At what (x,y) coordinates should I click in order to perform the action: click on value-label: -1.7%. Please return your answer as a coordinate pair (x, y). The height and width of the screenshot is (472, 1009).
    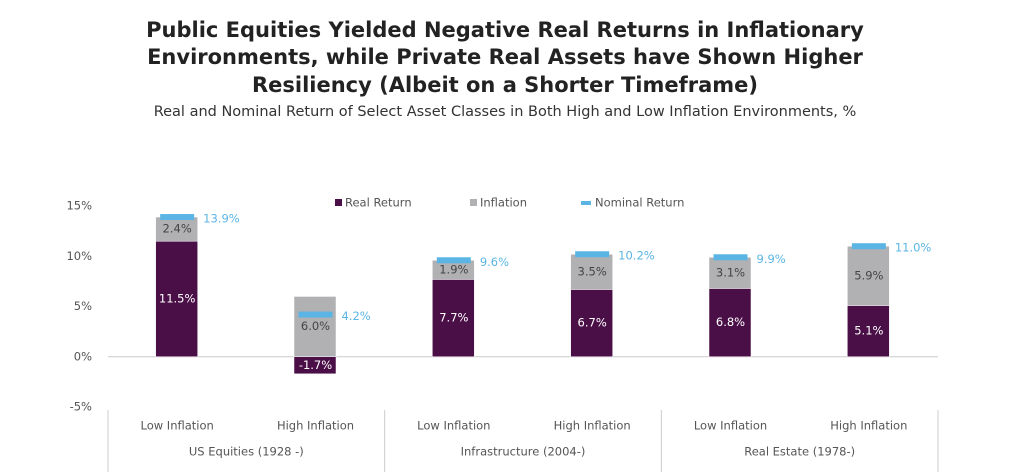
    Looking at the image, I should click on (315, 365).